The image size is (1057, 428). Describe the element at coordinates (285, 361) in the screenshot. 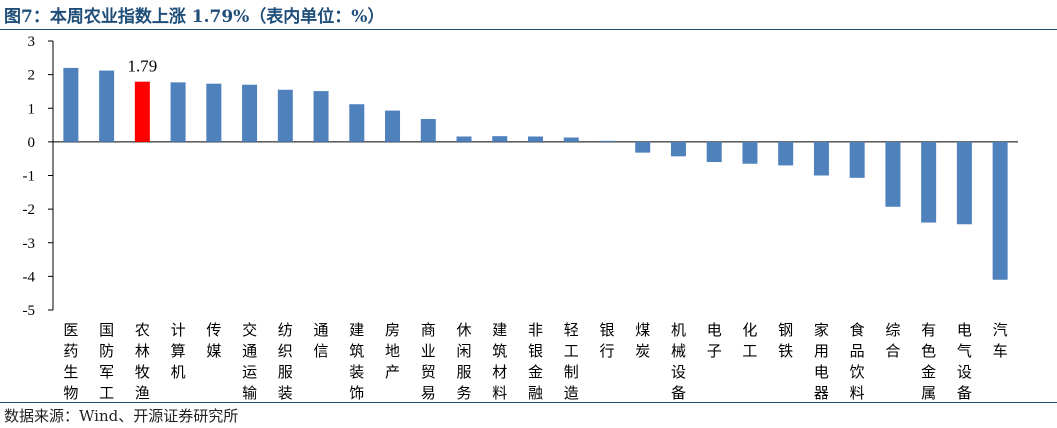

I see `category-label: 纺织服装` at that location.